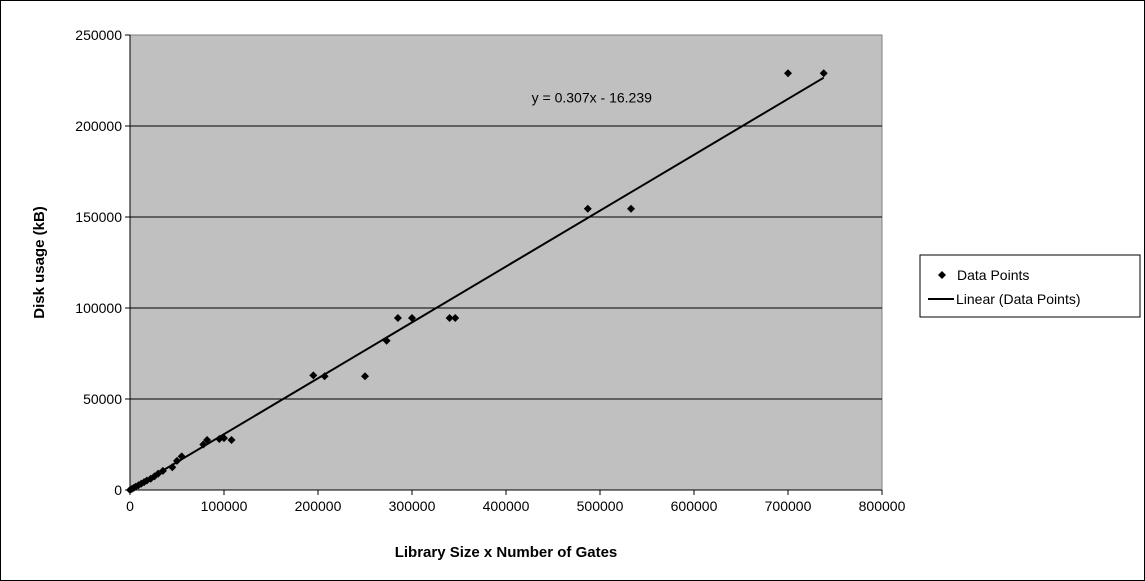  I want to click on x-axis-title: Library Size x Number of Gates, so click(506, 552).